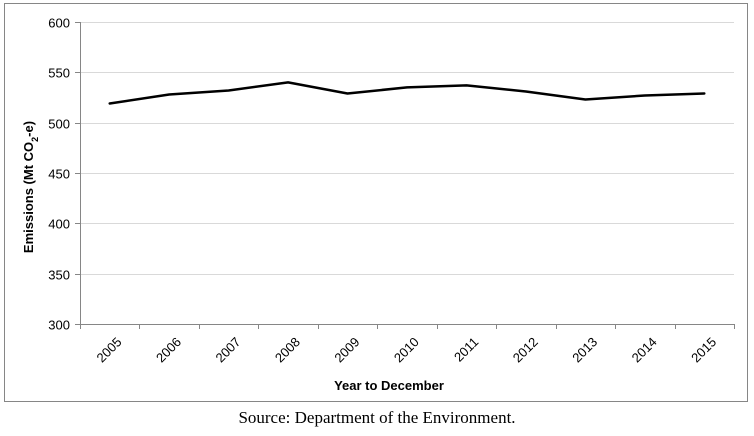  Describe the element at coordinates (407, 93) in the screenshot. I see `series-layer` at that location.